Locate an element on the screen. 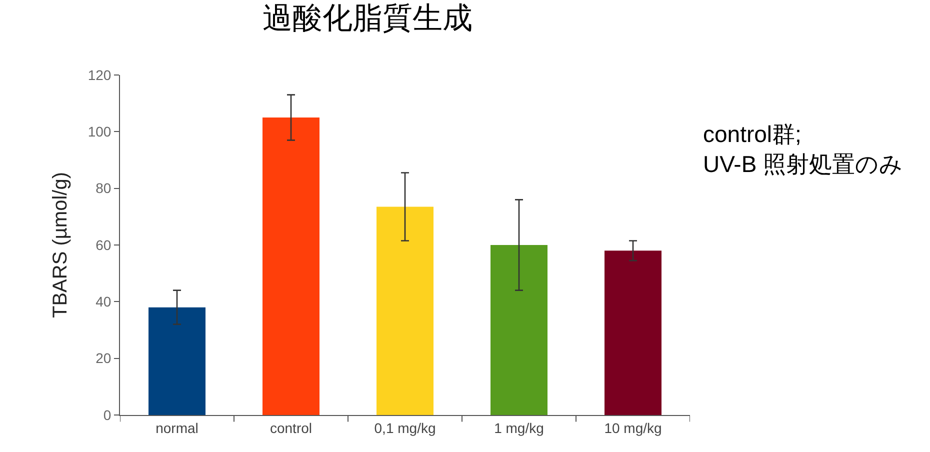 The image size is (930, 452). x-tick-label: 0,1 mg/kg is located at coordinates (405, 428).